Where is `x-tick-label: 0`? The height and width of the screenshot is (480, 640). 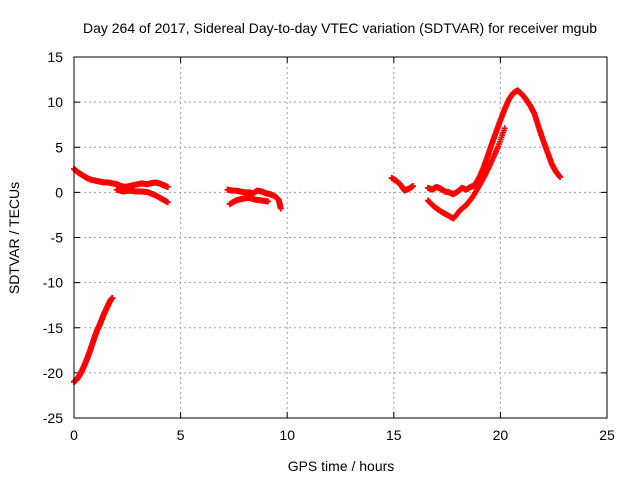 x-tick-label: 0 is located at coordinates (74, 435).